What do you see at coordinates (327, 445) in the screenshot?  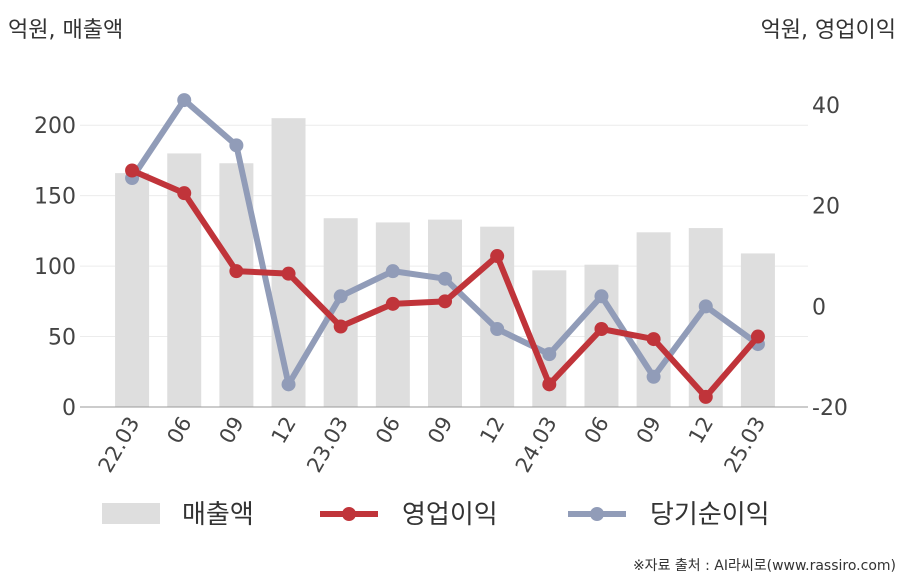 I see `x-tick-label: 23.03` at bounding box center [327, 445].